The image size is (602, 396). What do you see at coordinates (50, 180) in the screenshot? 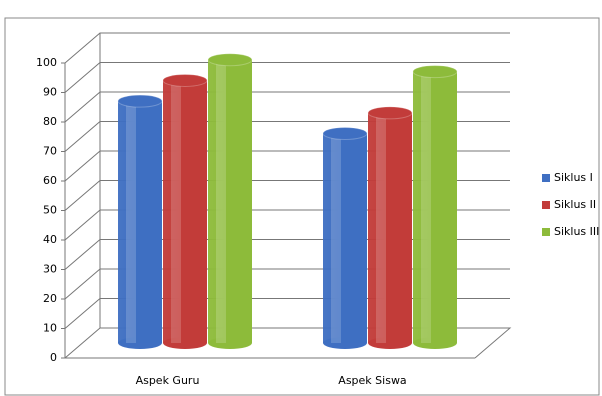
I see `y-tick-label: 60` at bounding box center [50, 180].